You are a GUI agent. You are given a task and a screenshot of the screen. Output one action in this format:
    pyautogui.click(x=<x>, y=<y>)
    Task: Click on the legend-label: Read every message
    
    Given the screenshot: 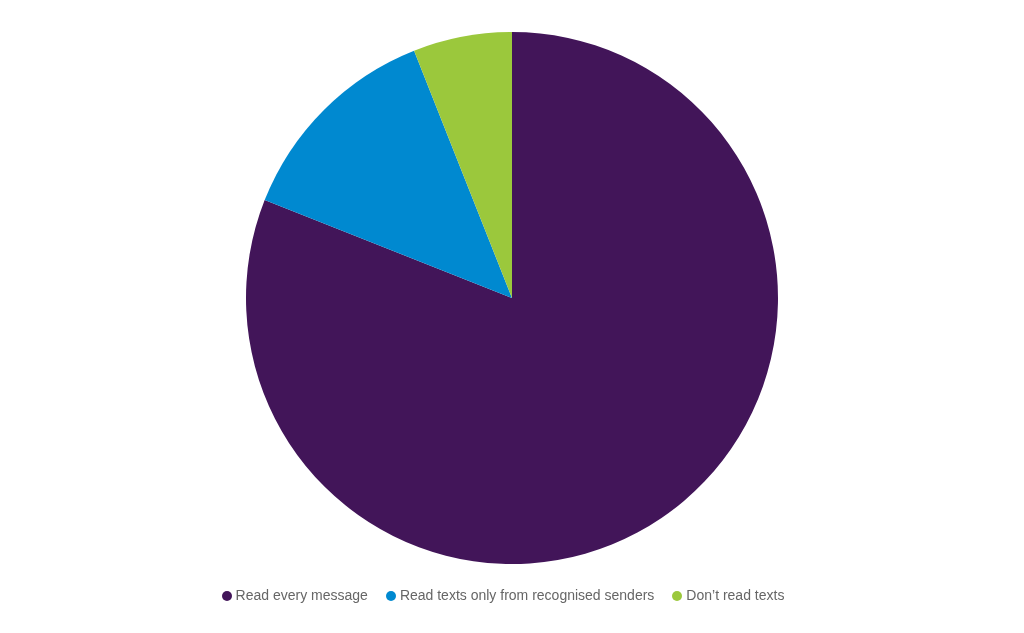 What is the action you would take?
    pyautogui.click(x=301, y=595)
    